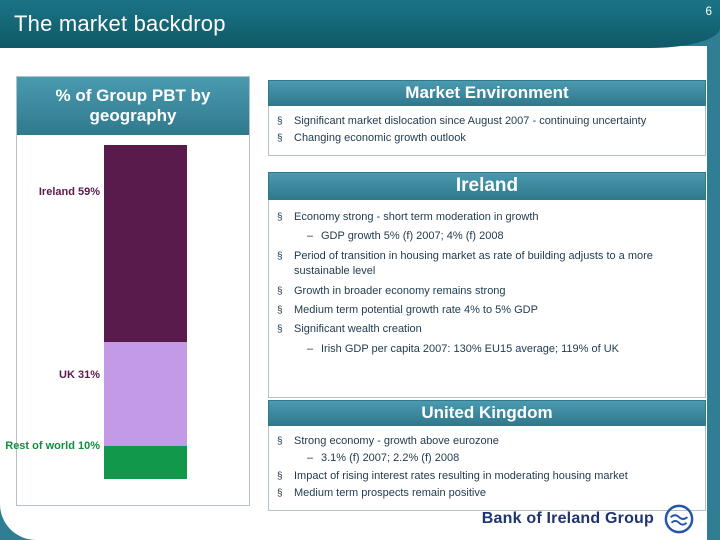 The image size is (720, 540). I want to click on bullet-item: § Changing economic growth outlook, so click(487, 138).